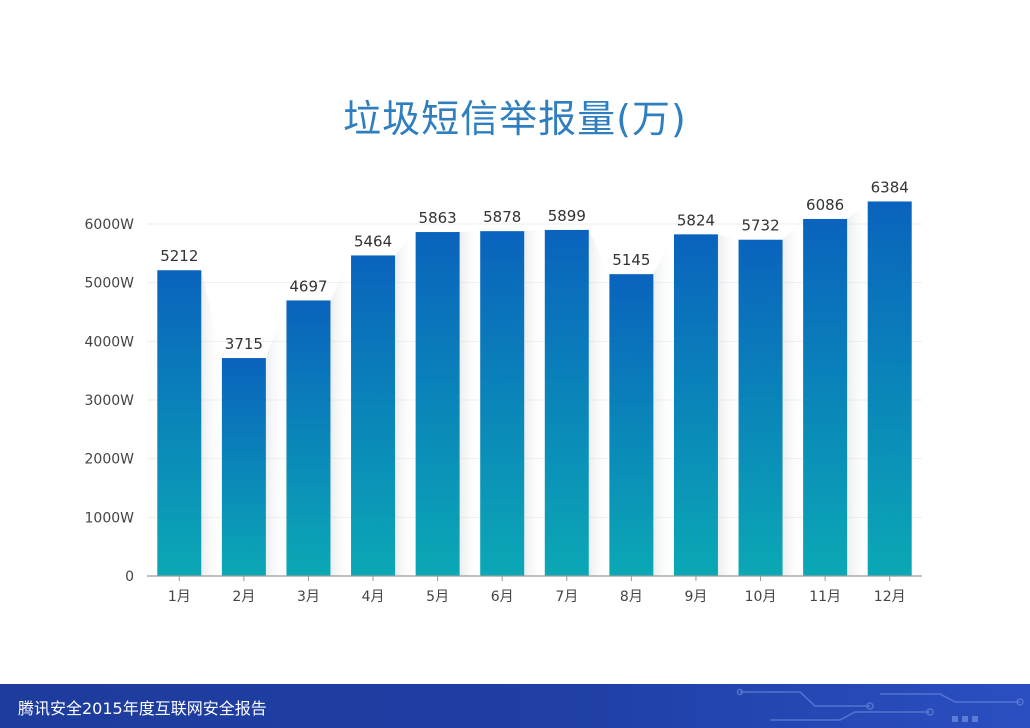  I want to click on data-label: 5824, so click(696, 220).